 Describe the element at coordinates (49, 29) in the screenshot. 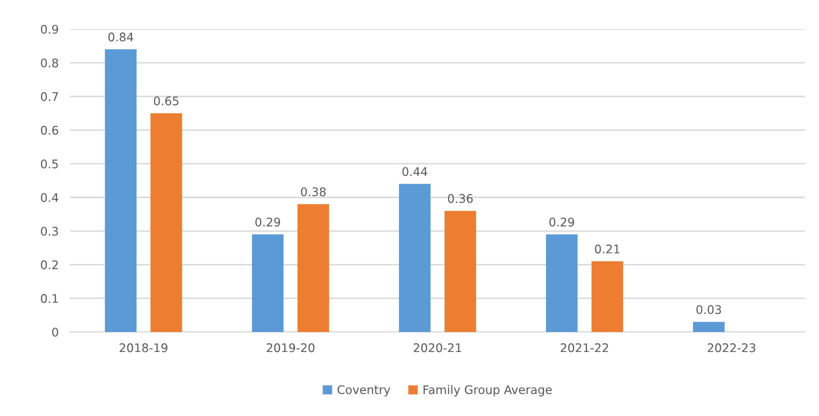

I see `y-tick-label: 0.9` at that location.